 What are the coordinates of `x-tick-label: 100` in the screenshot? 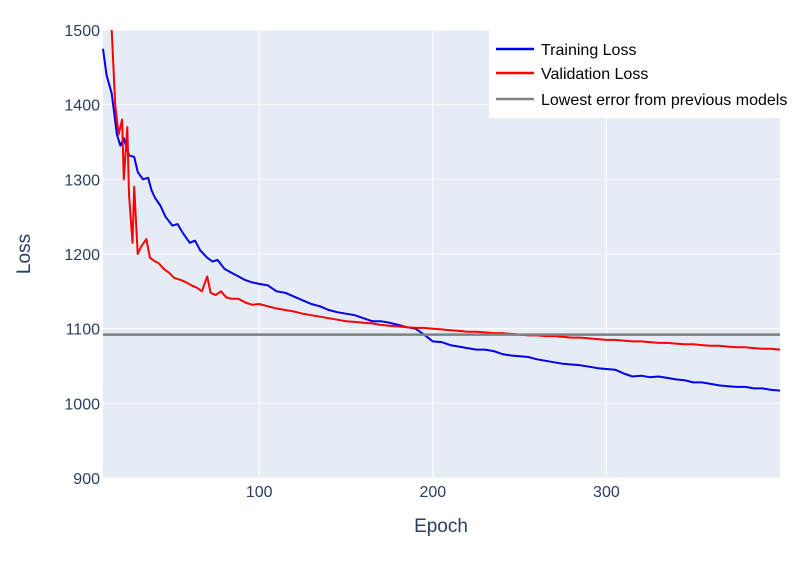 It's located at (259, 492).